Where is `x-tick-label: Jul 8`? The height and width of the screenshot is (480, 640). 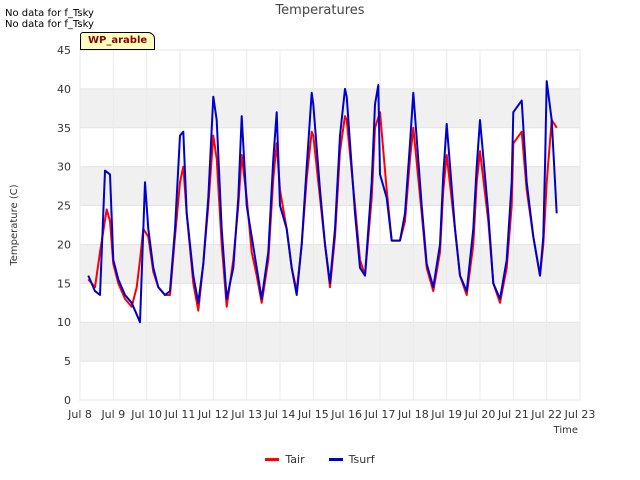
x-tick-label: Jul 8 is located at coordinates (79, 414).